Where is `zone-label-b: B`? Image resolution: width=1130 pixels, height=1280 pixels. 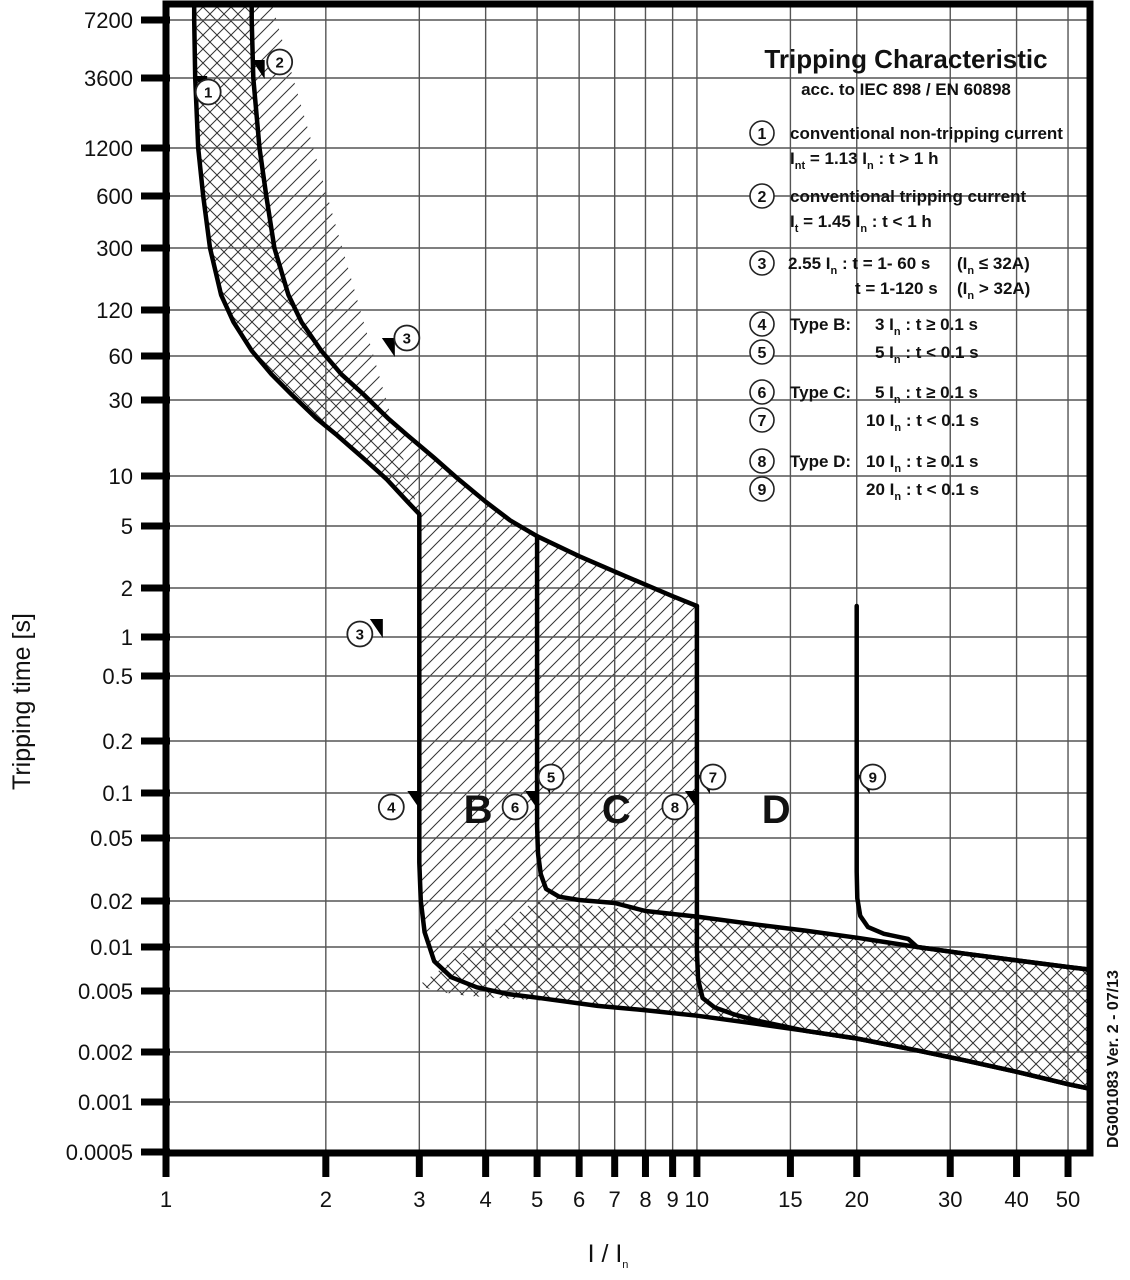 zone-label-b: B is located at coordinates (478, 810).